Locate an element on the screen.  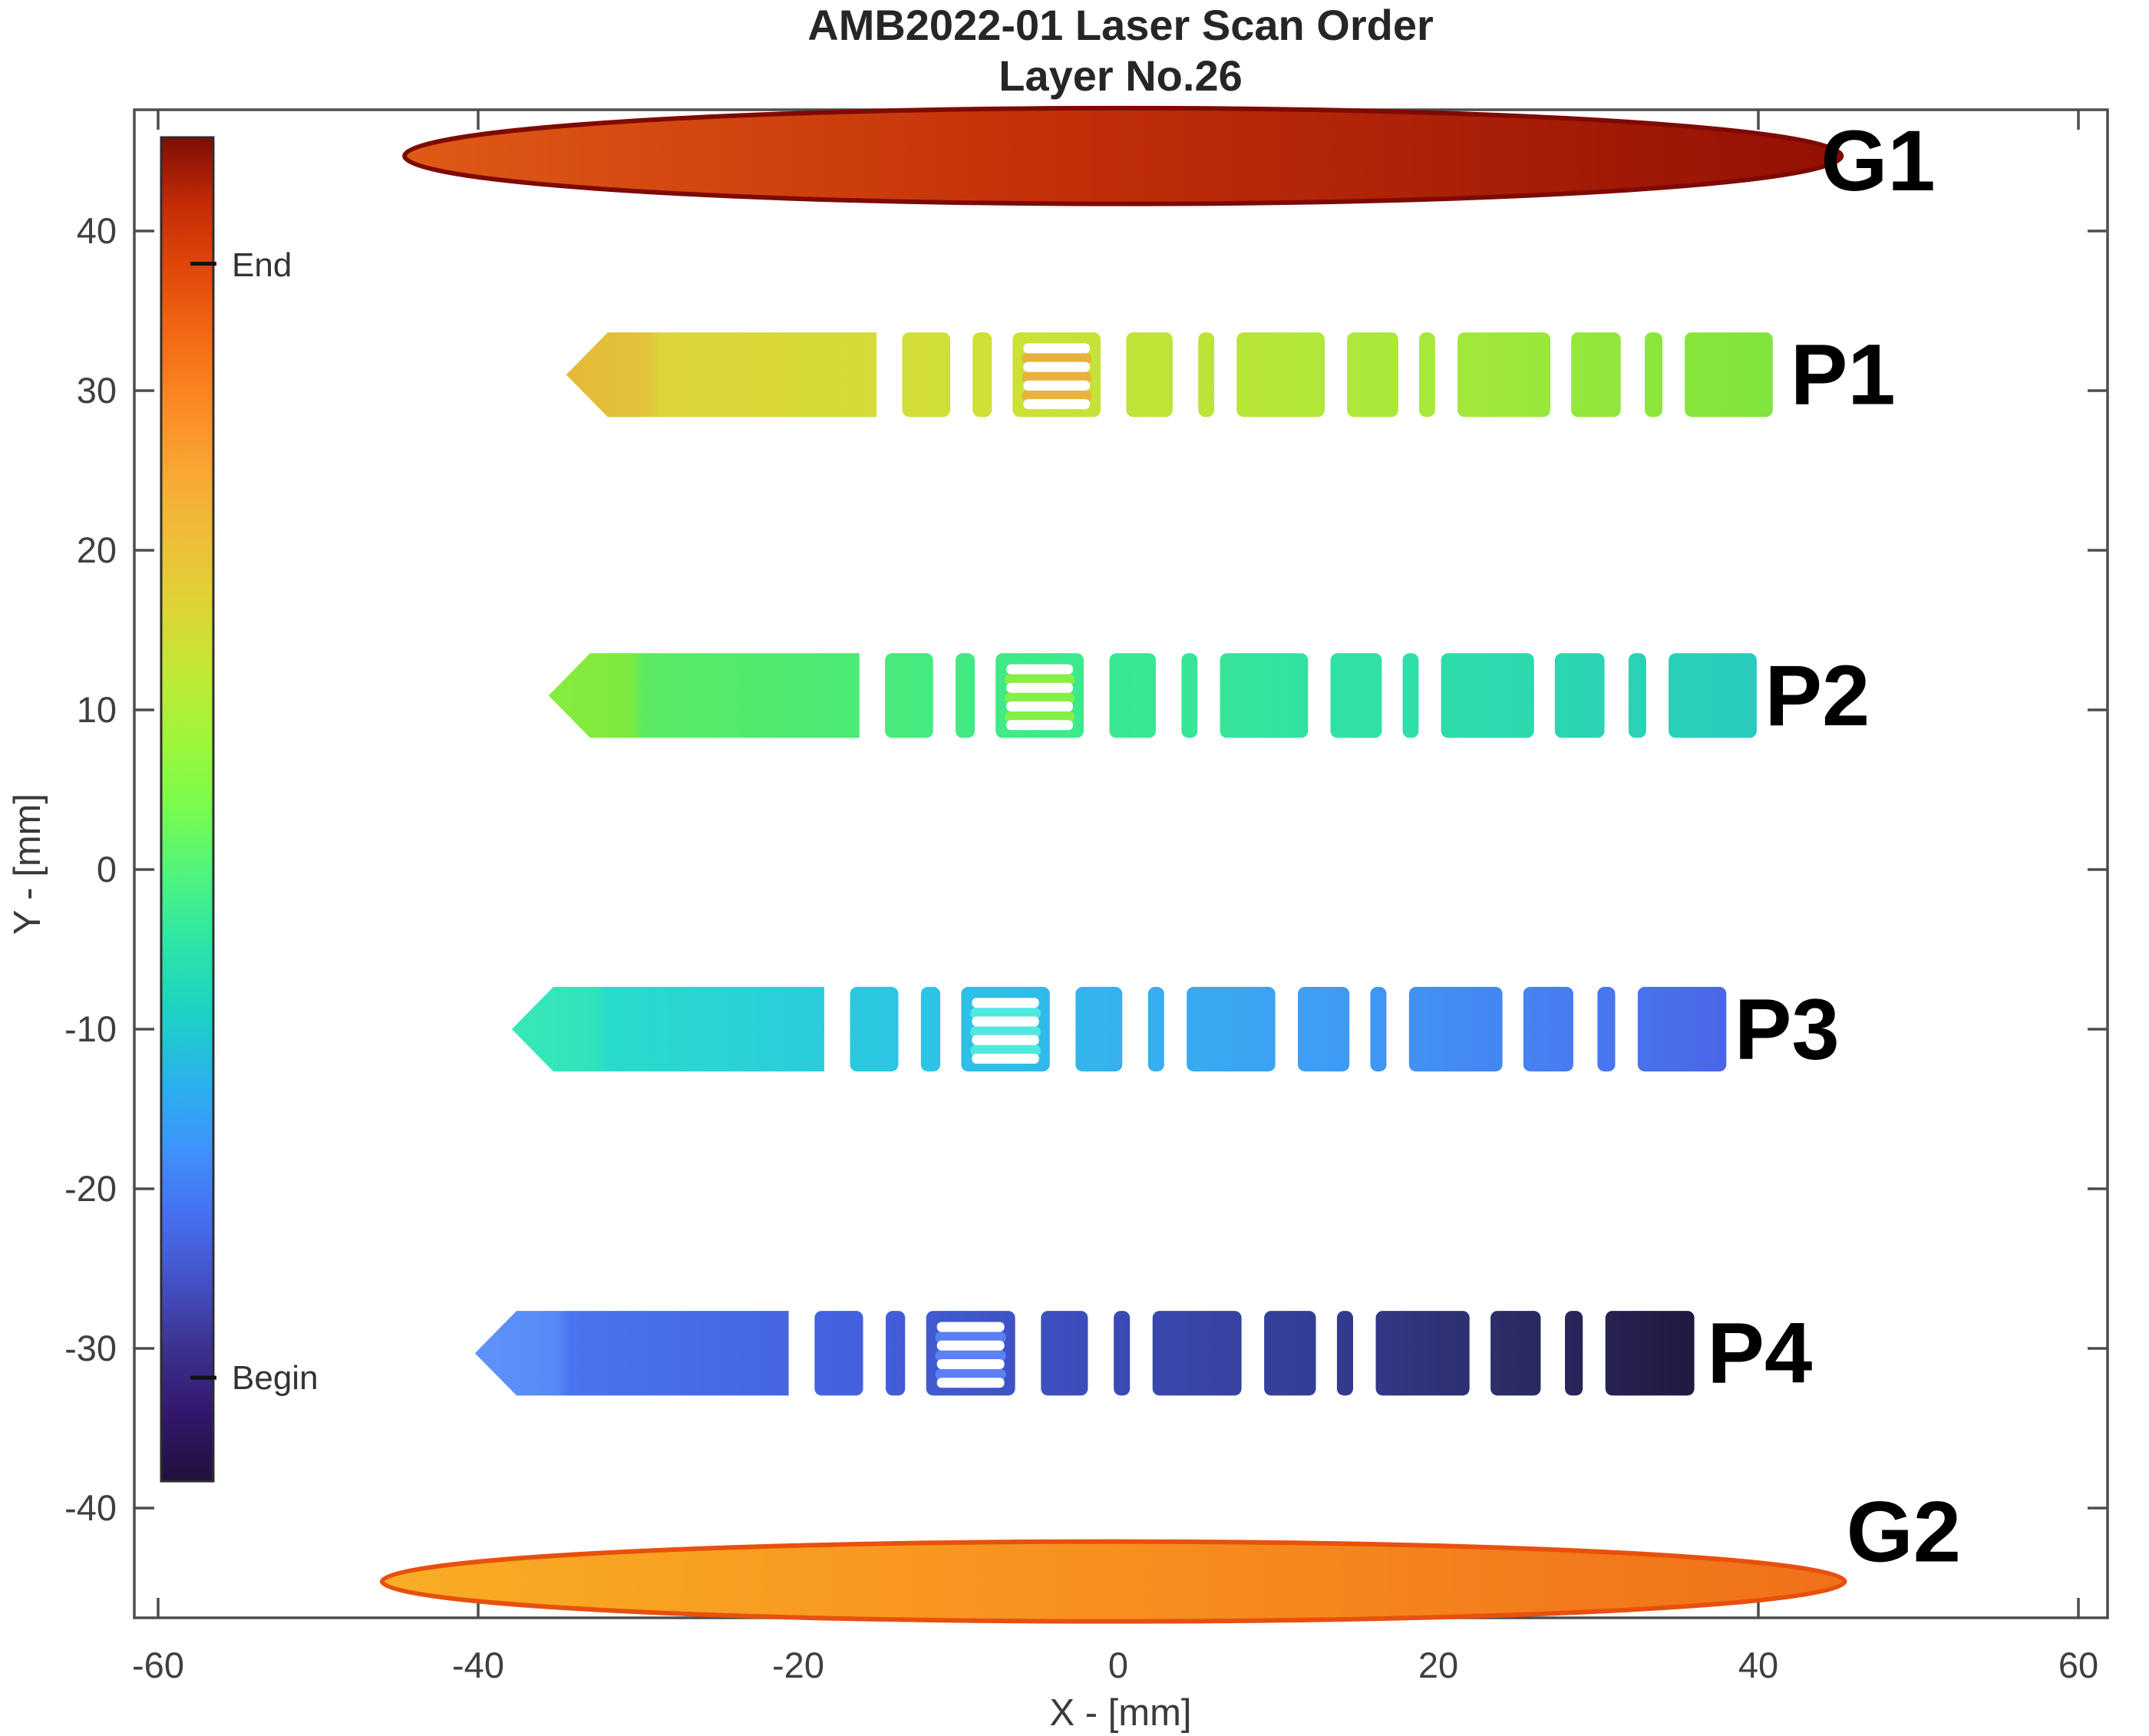
region-label-G2: G2 is located at coordinates (1904, 1532).